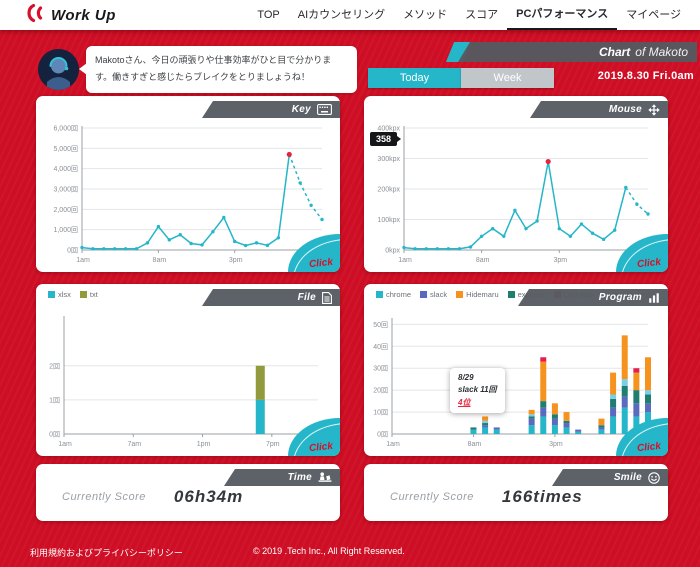 This screenshot has width=700, height=567. What do you see at coordinates (380, 325) in the screenshot?
I see `svg-text: 50回` at bounding box center [380, 325].